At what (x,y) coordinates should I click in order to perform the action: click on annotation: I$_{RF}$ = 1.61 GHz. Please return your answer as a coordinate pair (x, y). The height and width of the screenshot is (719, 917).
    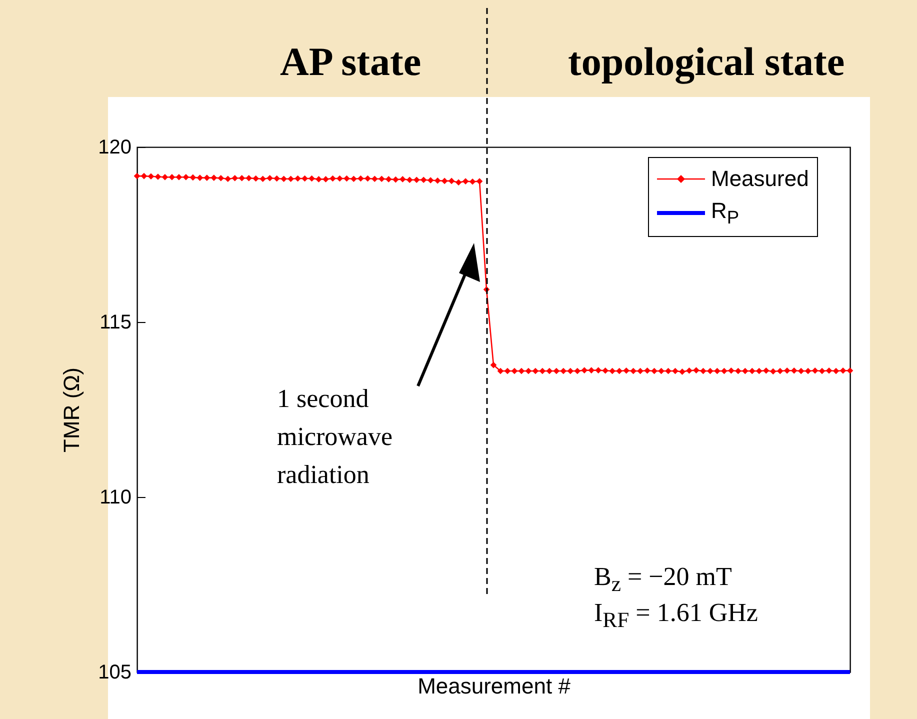
    Looking at the image, I should click on (676, 616).